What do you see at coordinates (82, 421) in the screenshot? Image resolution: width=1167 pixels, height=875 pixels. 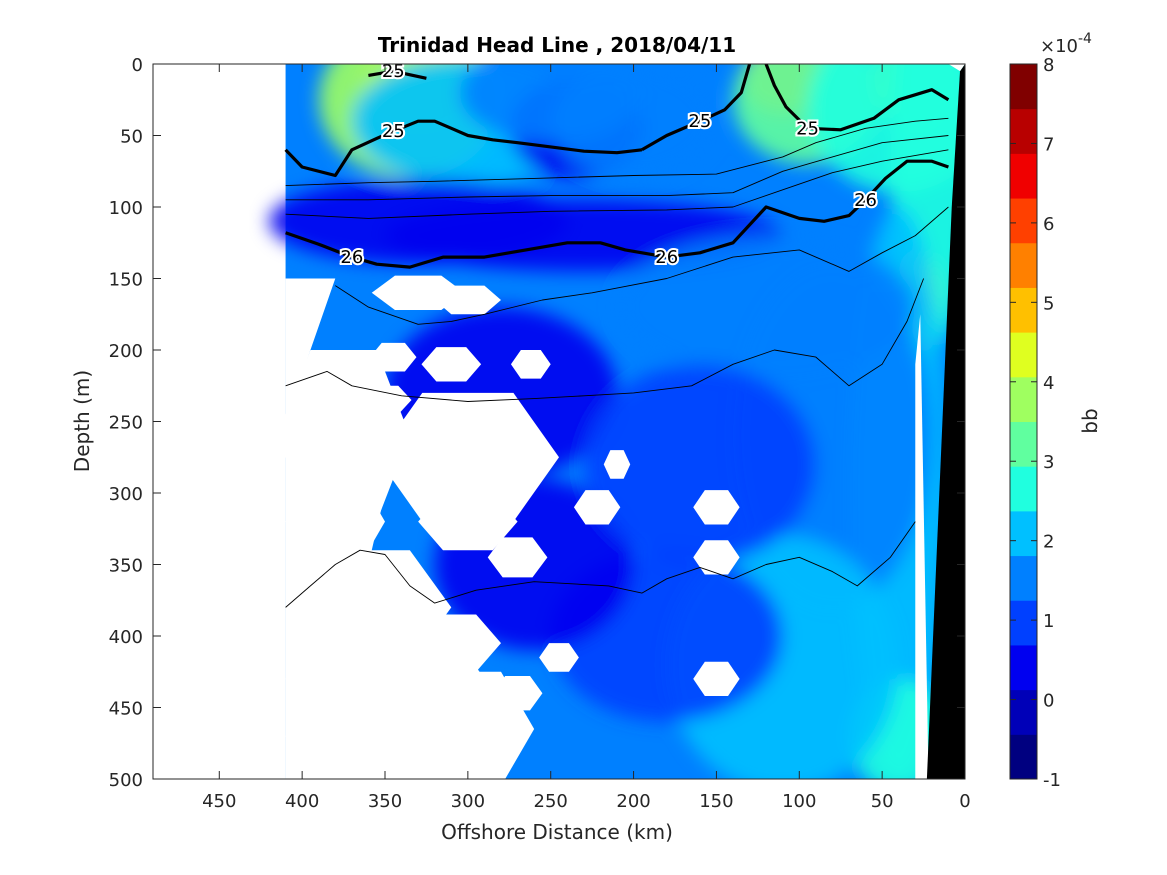 I see `y-axis-label: Depth (m)` at bounding box center [82, 421].